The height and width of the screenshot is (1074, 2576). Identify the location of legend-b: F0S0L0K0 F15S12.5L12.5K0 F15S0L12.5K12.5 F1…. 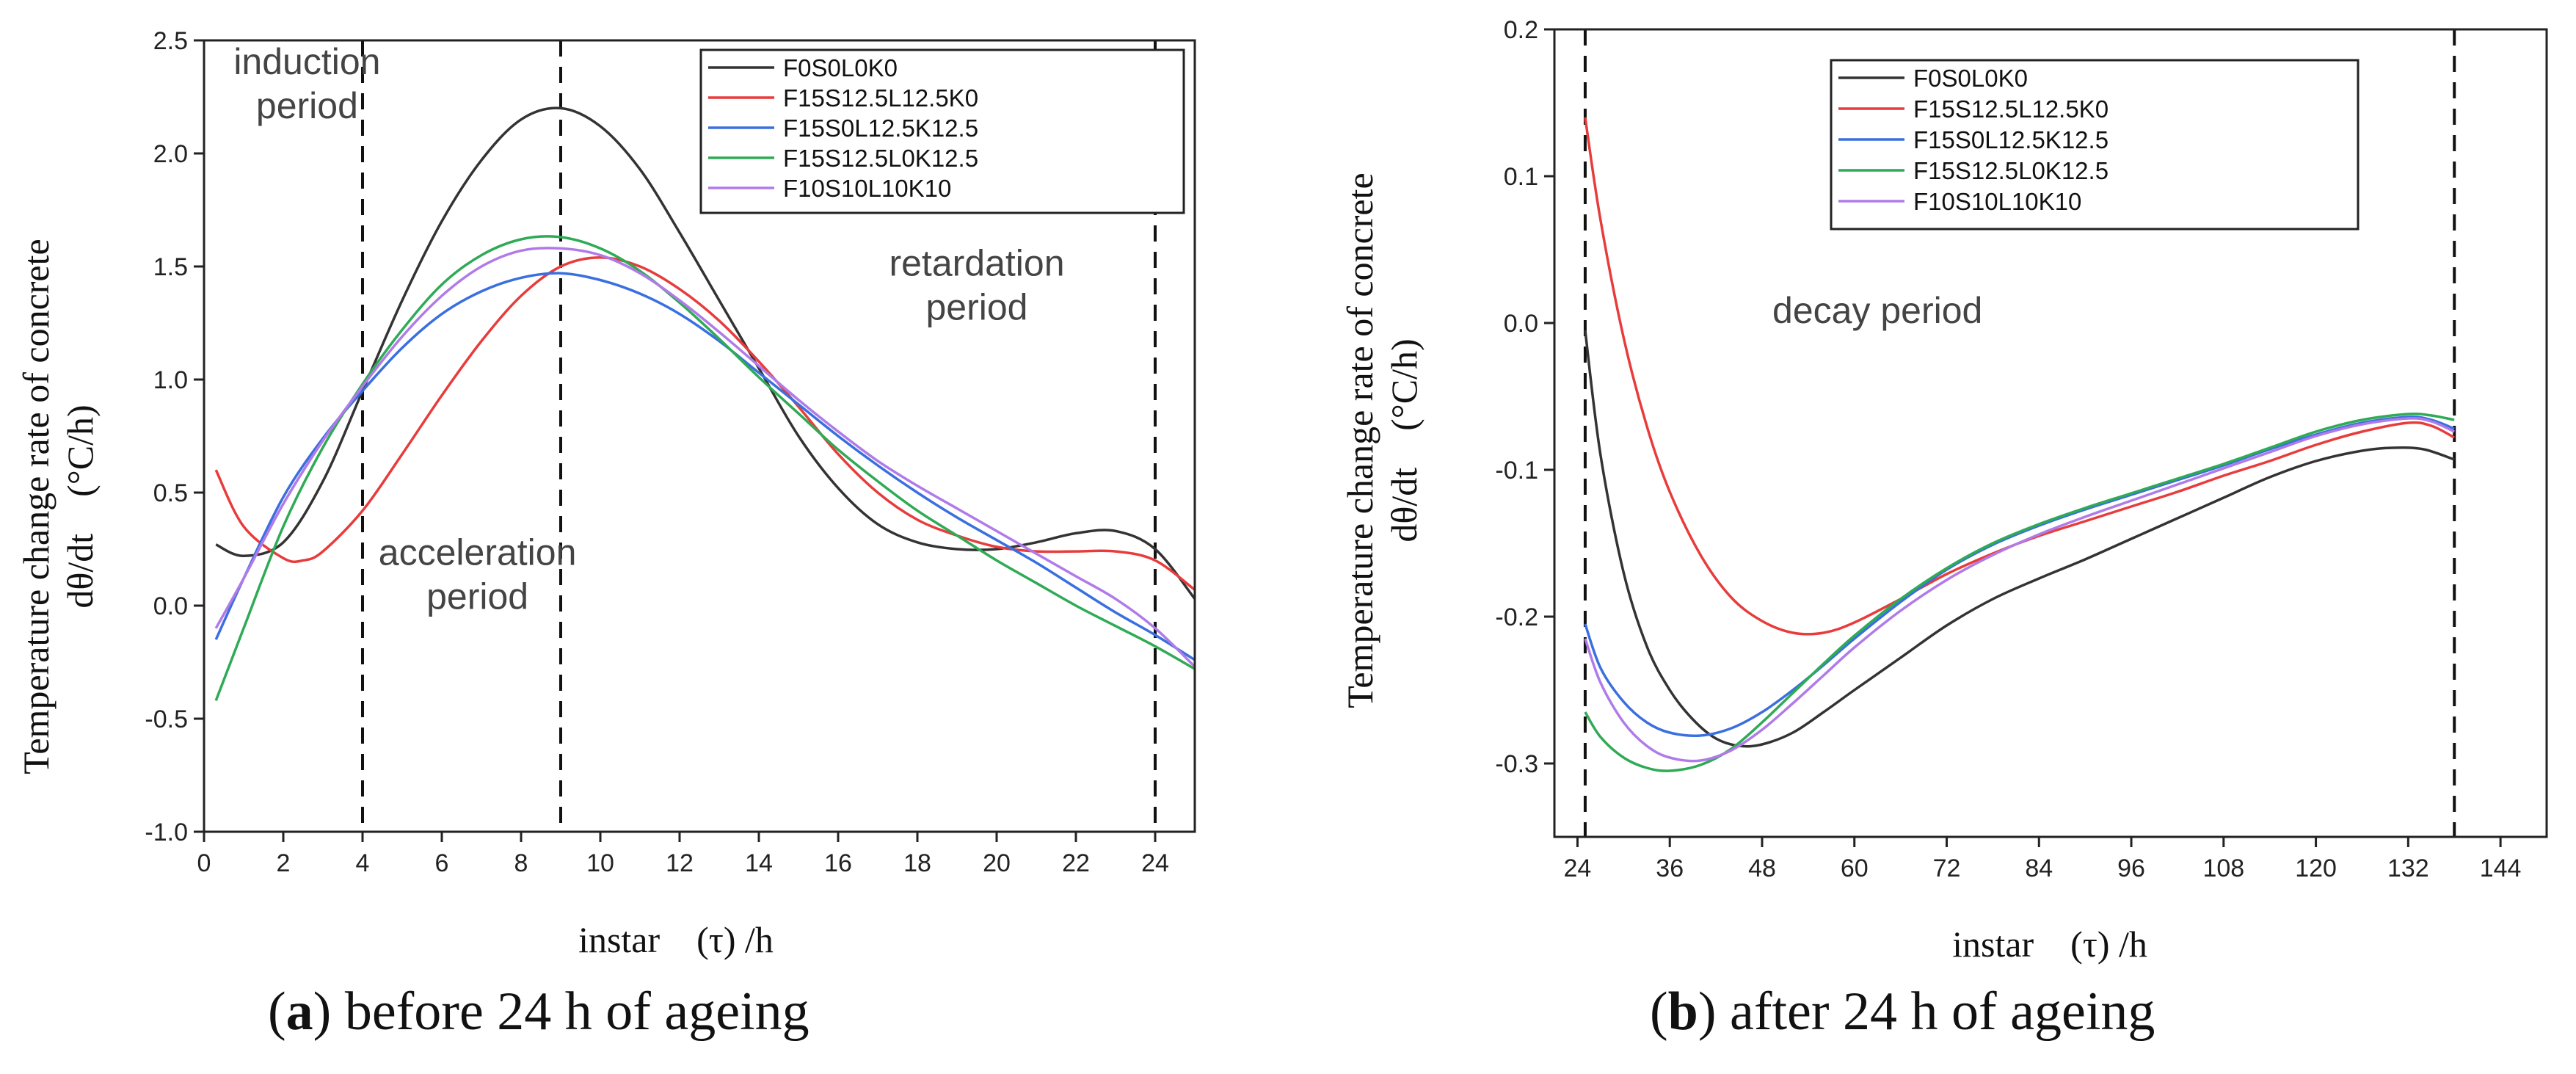
(2094, 145).